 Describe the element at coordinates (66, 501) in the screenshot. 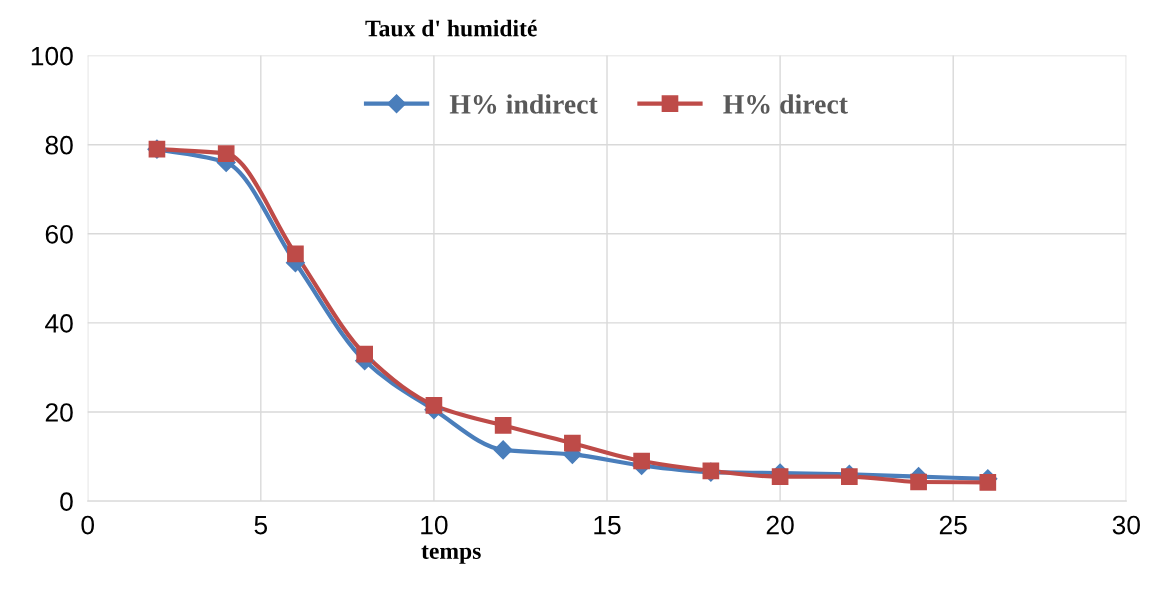

I see `y-tick-label: 0` at that location.